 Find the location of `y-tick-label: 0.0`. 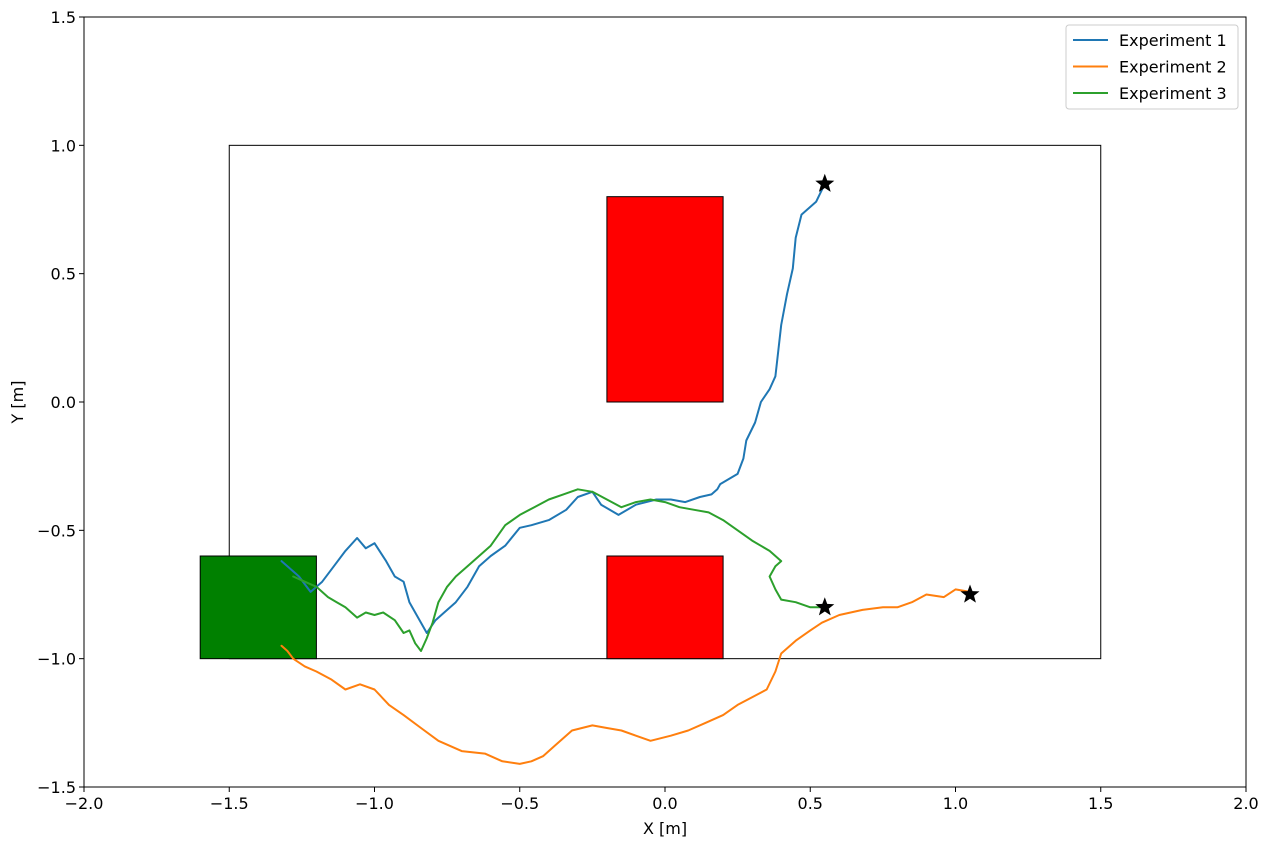

y-tick-label: 0.0 is located at coordinates (63, 402).